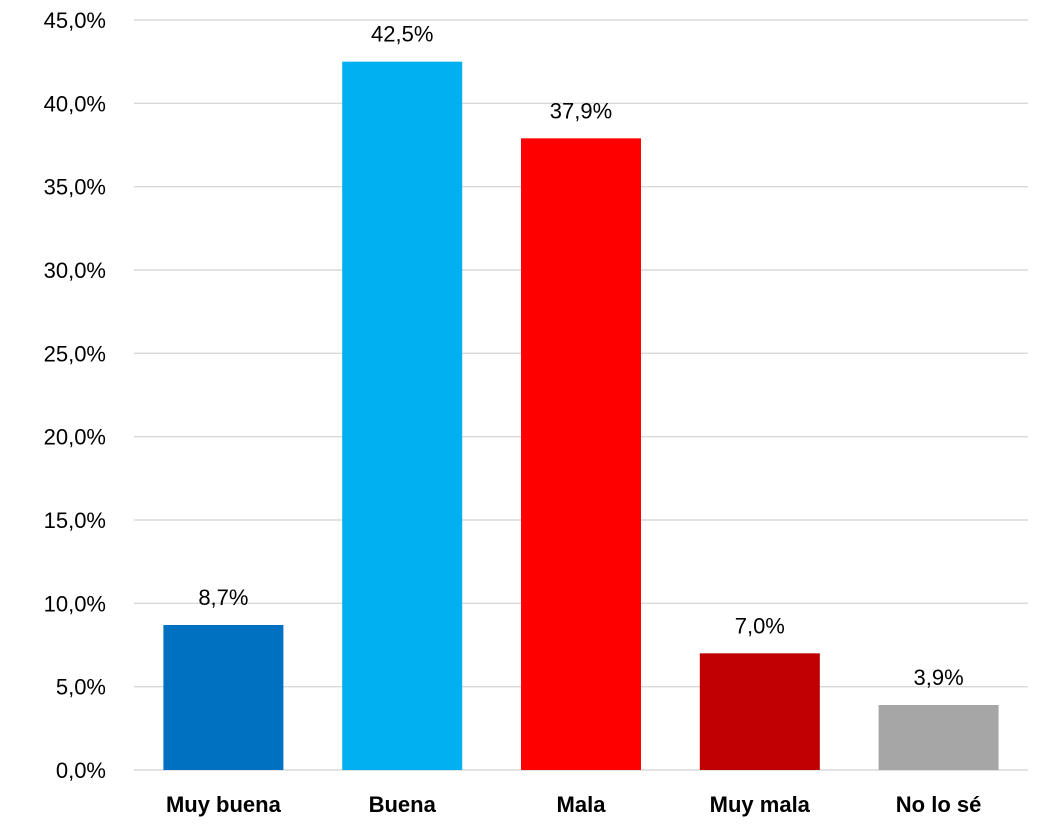 The image size is (1041, 835). I want to click on y-tick-label: 30,0%, so click(75, 270).